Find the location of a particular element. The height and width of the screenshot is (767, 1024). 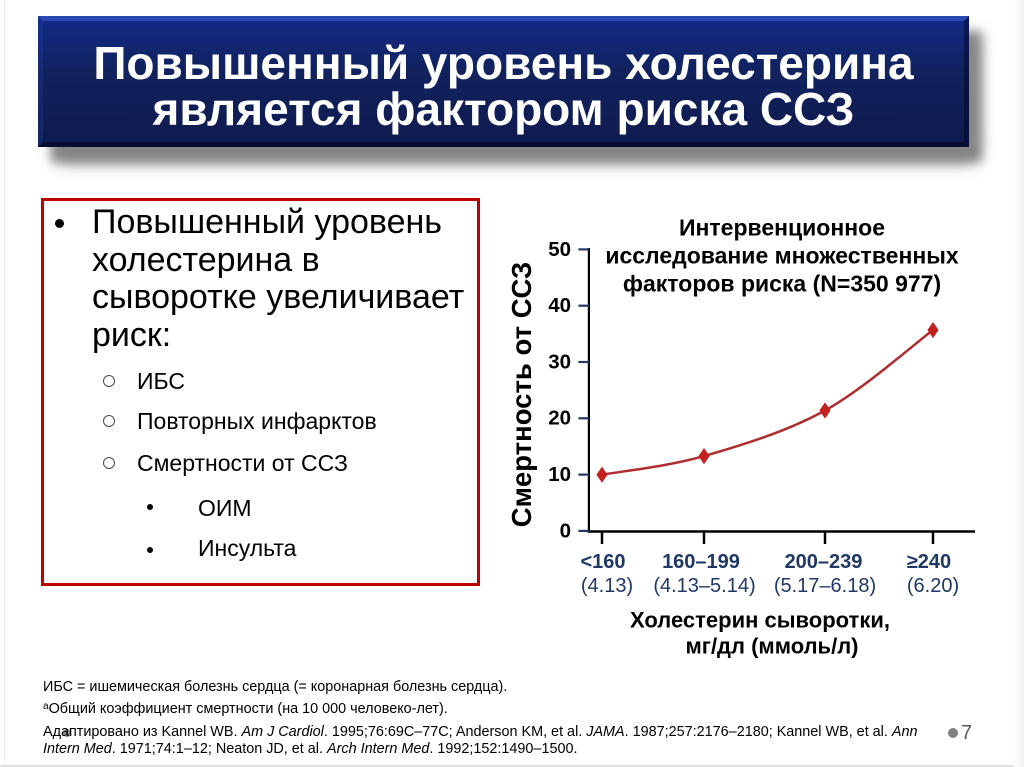

svg-text: <160 is located at coordinates (602, 562).